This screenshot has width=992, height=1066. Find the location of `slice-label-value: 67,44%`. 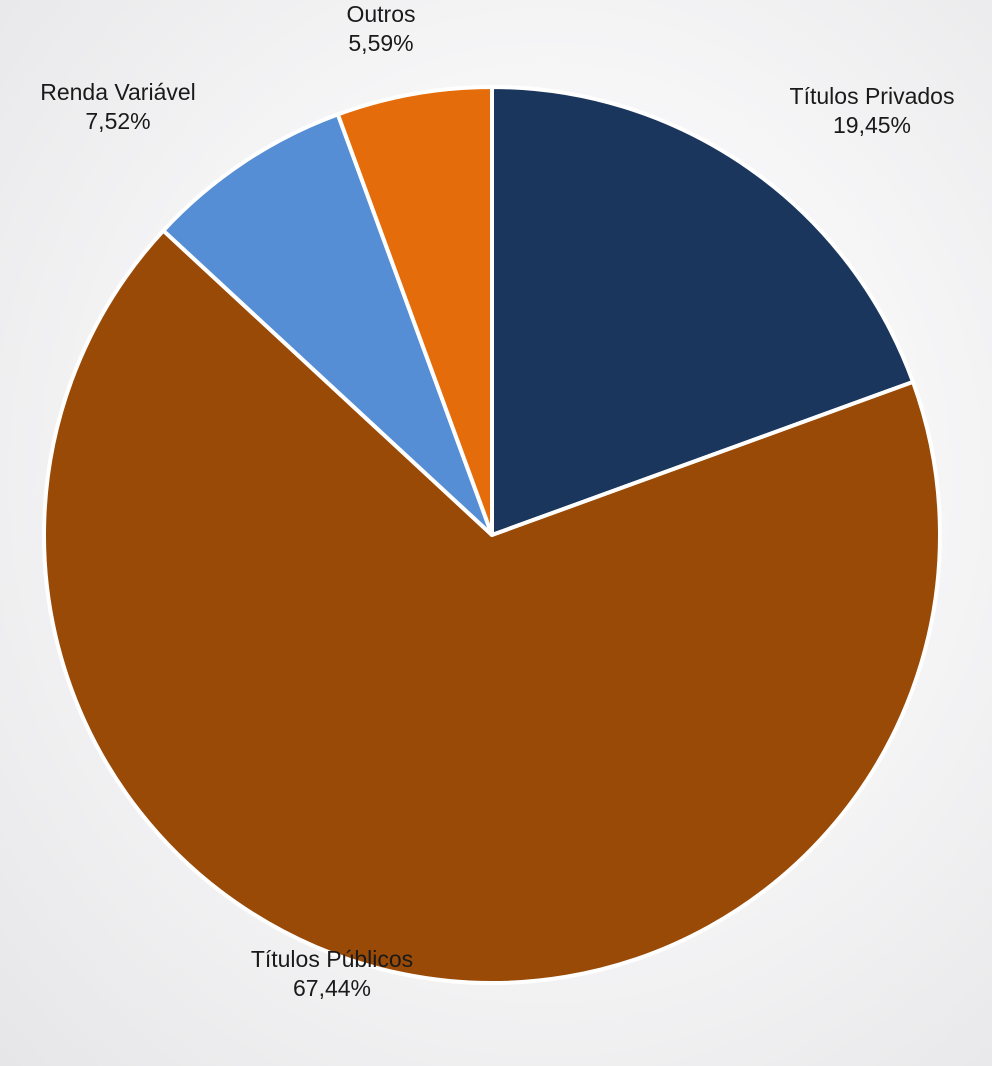

slice-label-value: 67,44% is located at coordinates (332, 988).